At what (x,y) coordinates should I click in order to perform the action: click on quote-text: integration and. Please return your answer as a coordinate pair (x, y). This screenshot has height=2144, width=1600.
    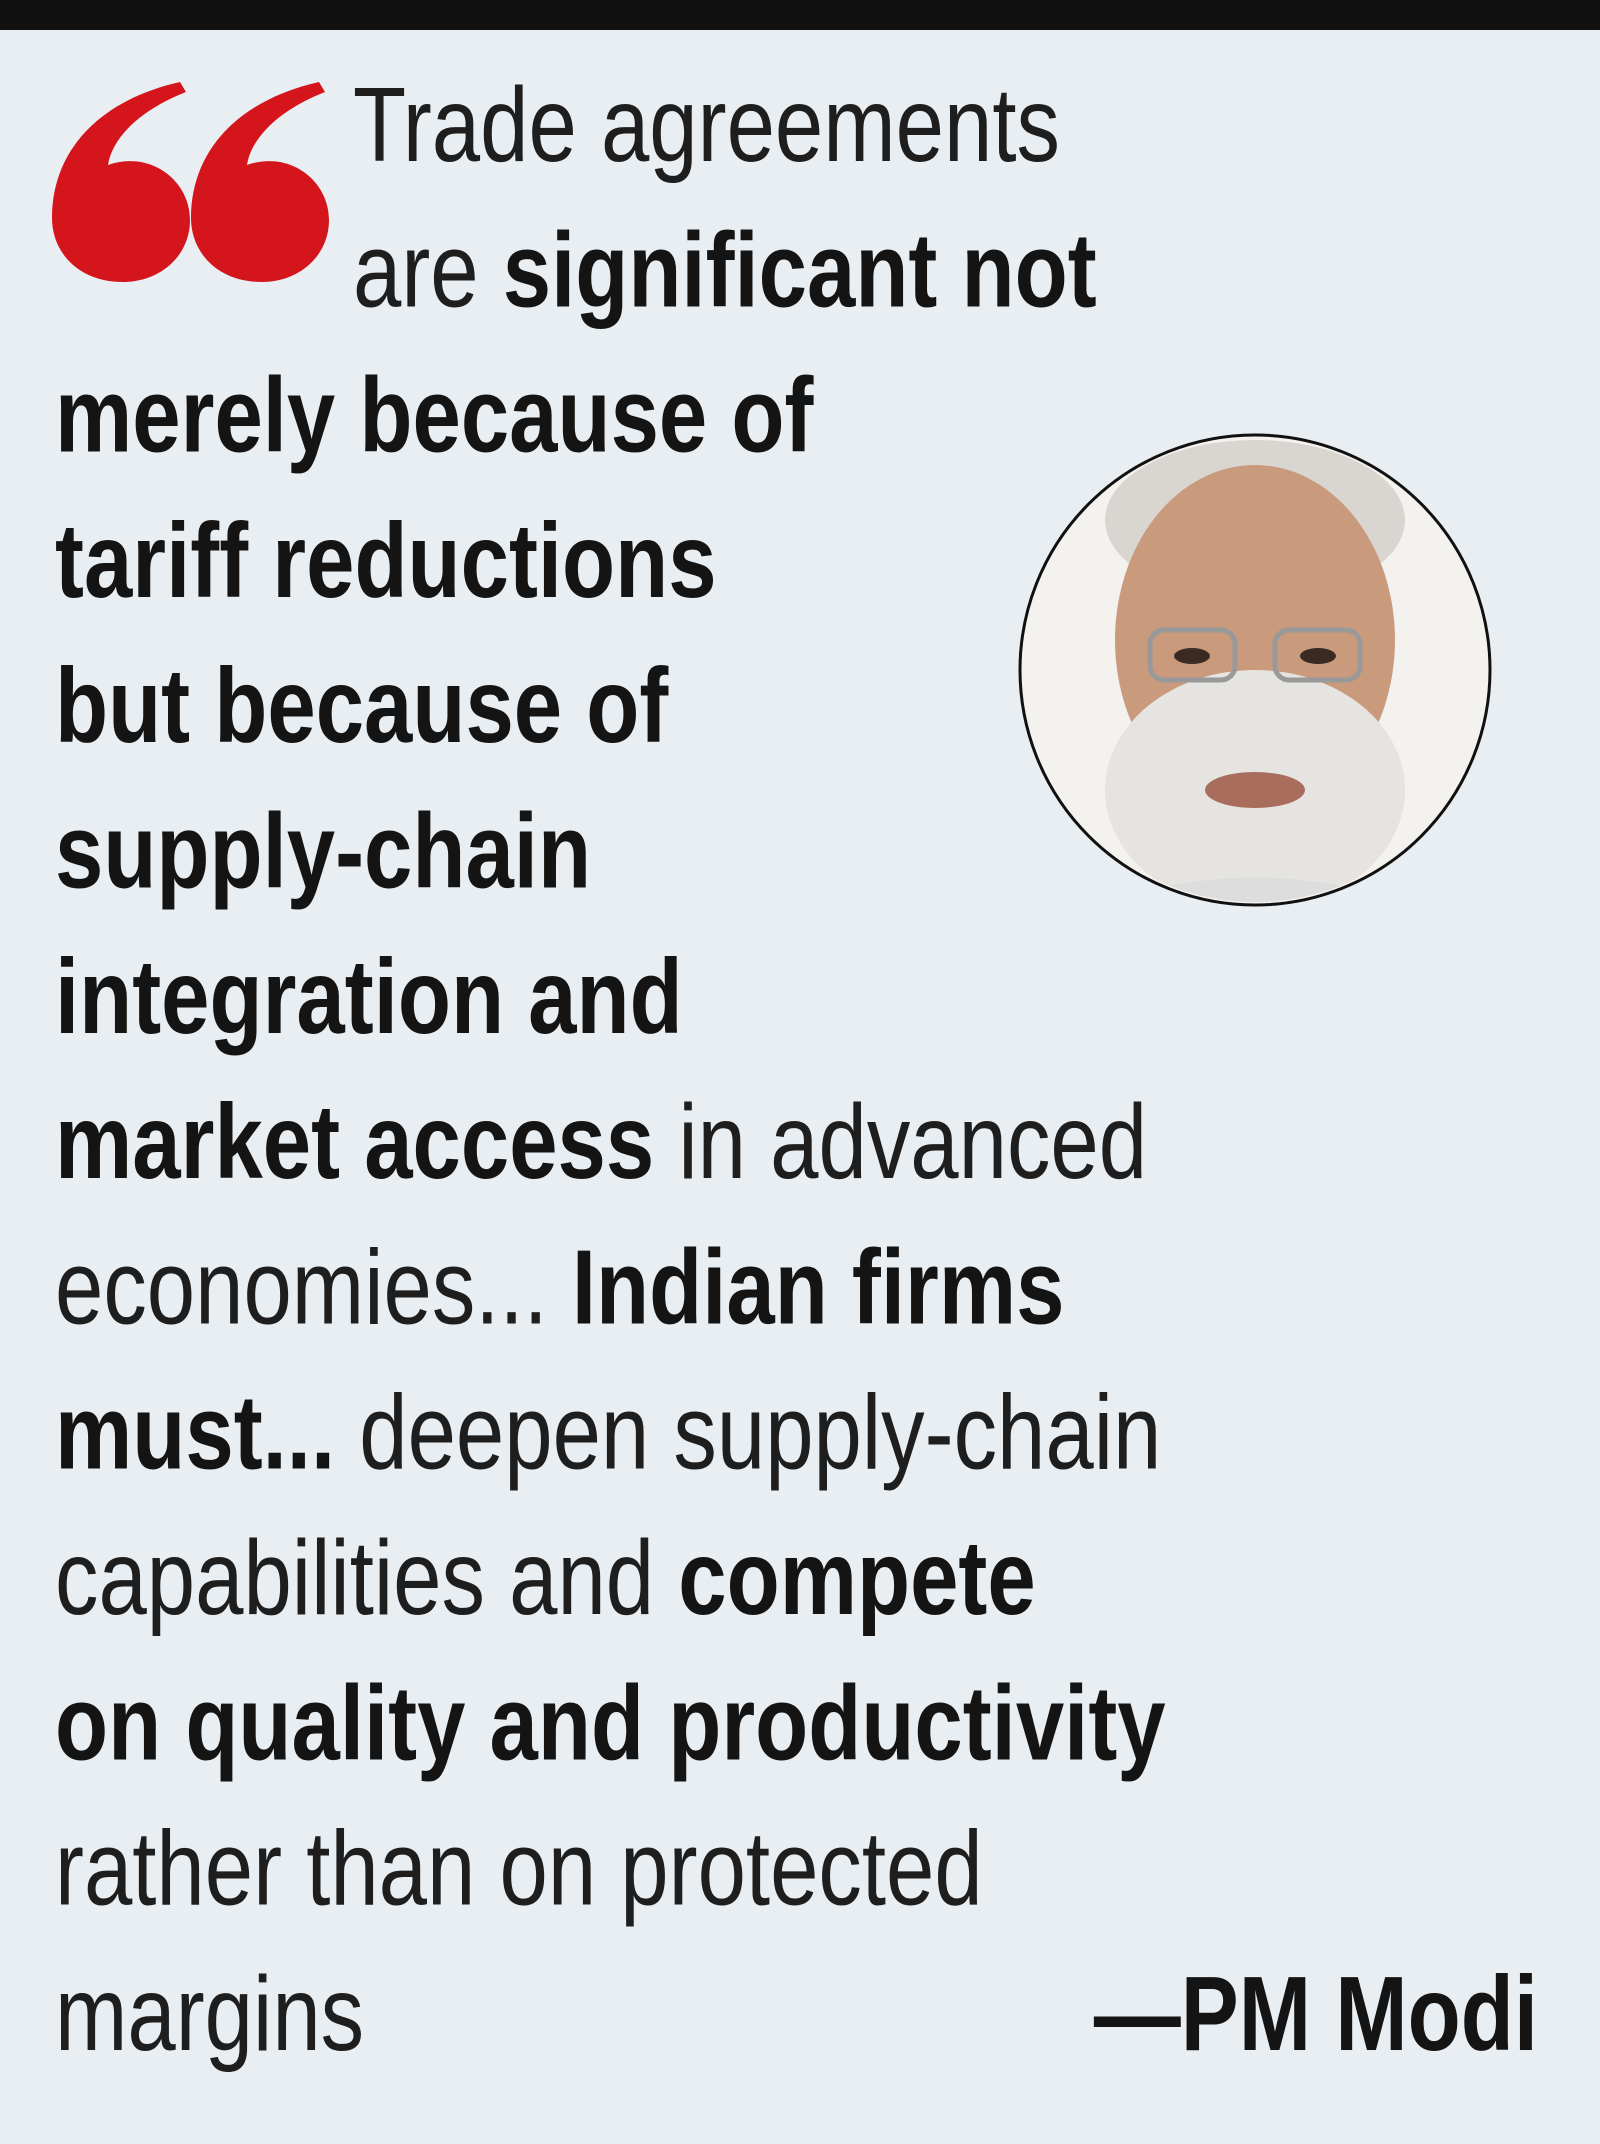
    Looking at the image, I should click on (369, 996).